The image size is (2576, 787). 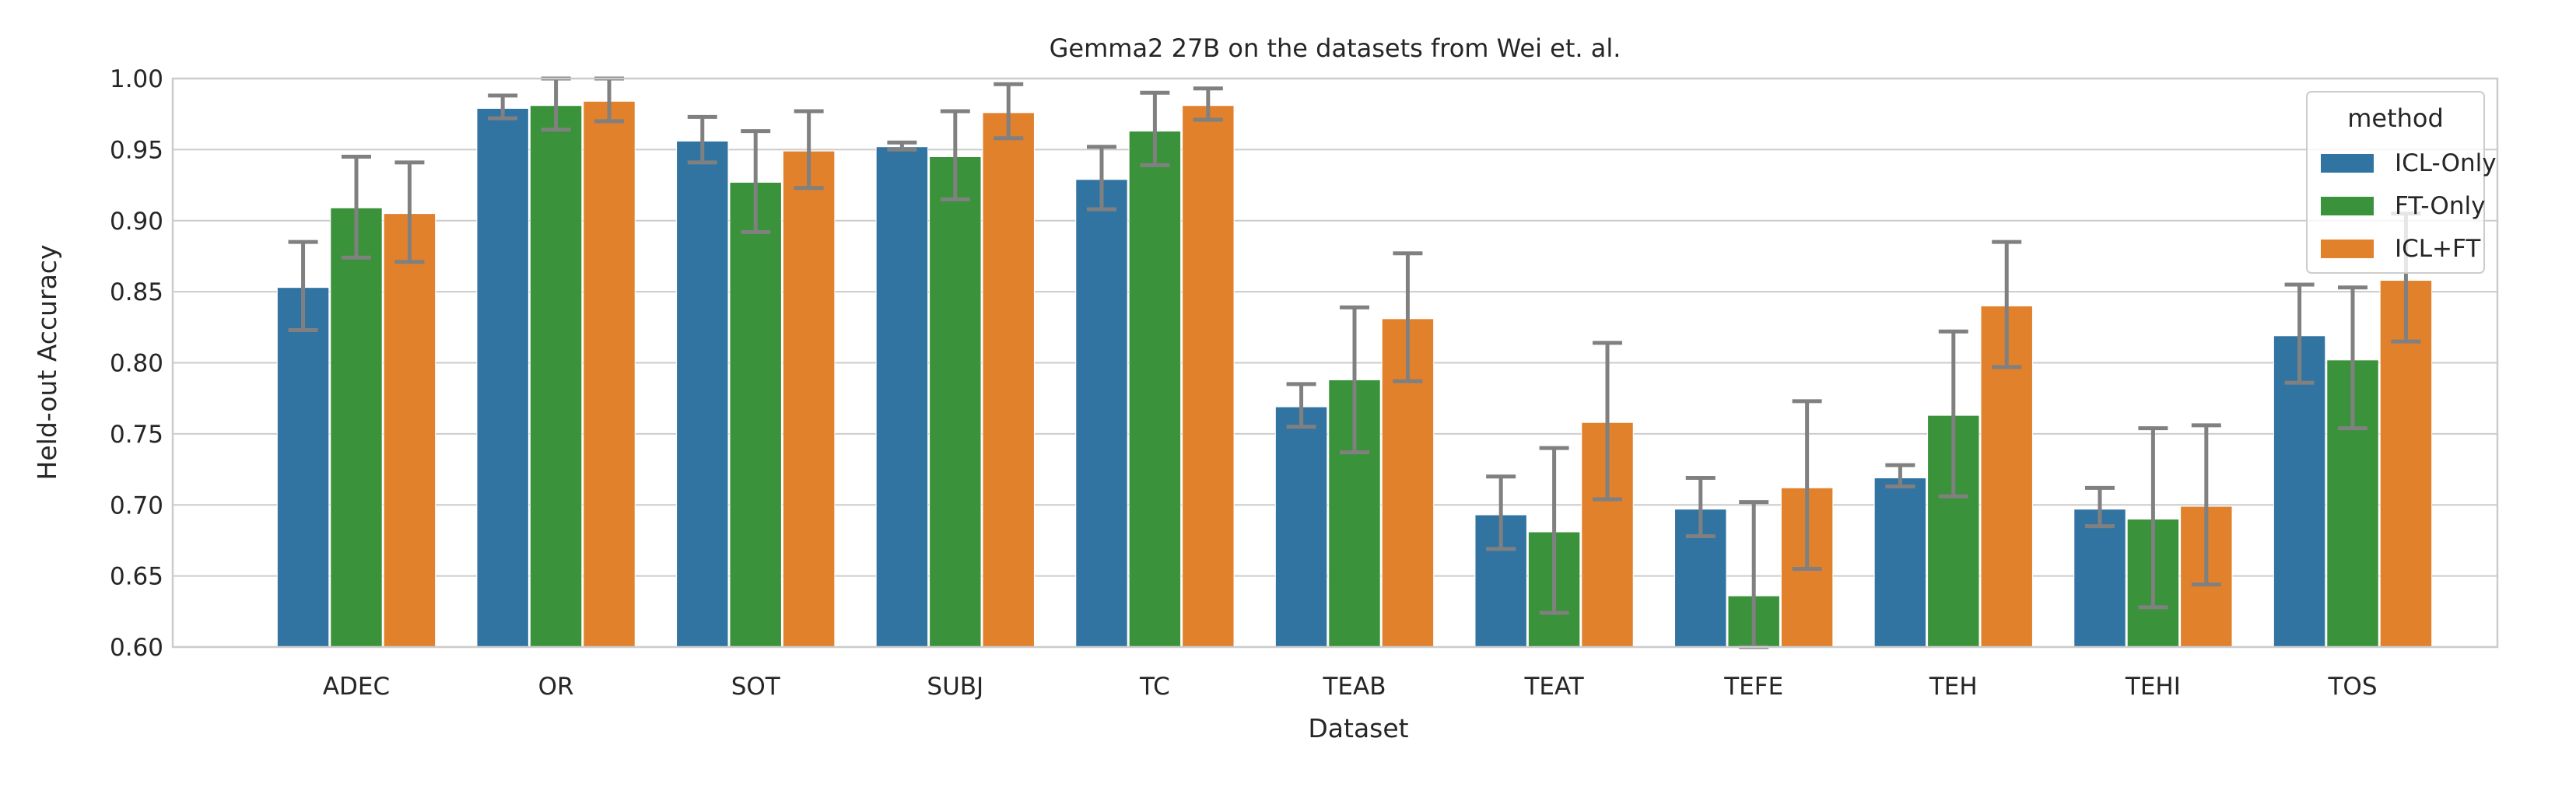 I want to click on bar-icl-only-subj, so click(x=902, y=397).